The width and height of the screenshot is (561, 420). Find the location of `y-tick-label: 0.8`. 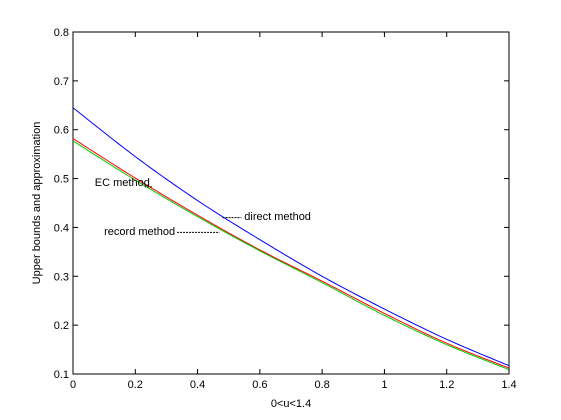

y-tick-label: 0.8 is located at coordinates (61, 33).